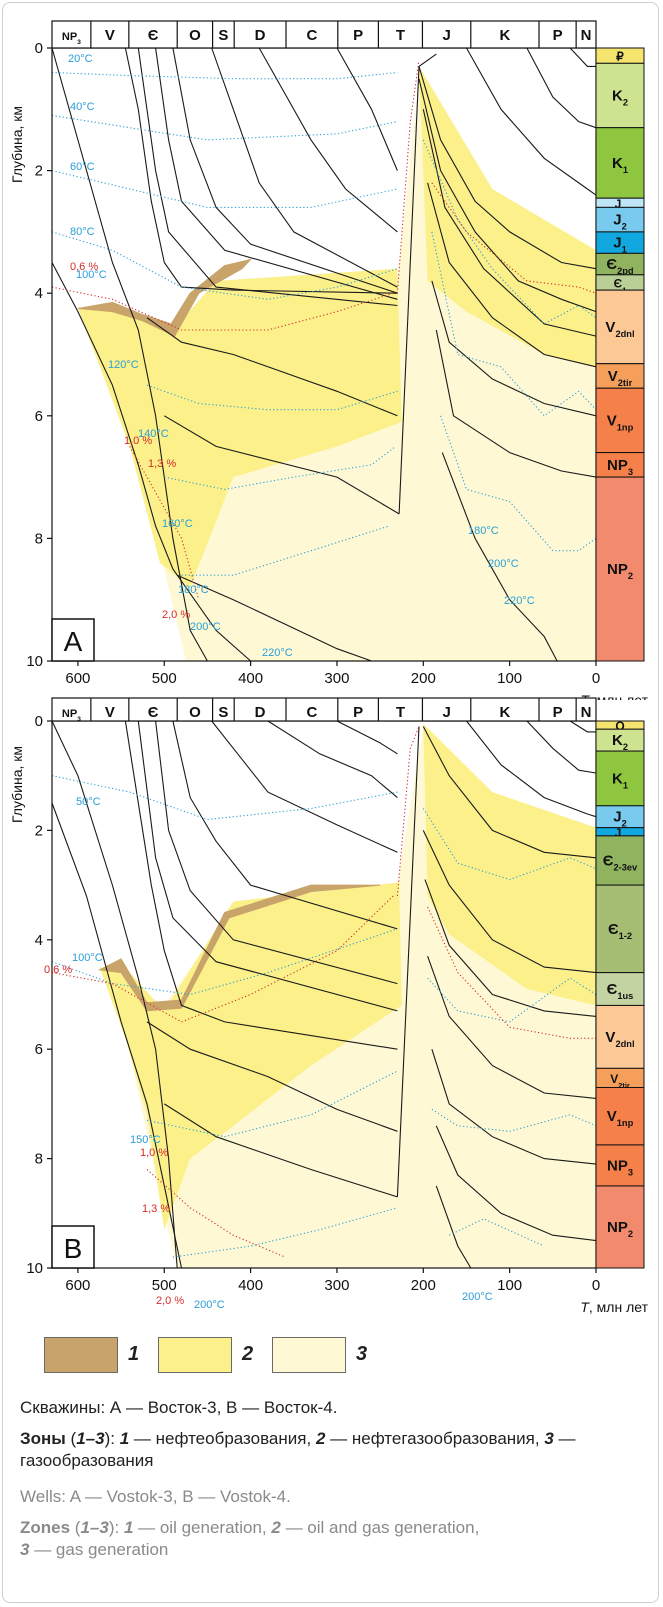  What do you see at coordinates (620, 266) in the screenshot?
I see `strat-label-6: Є2pd` at bounding box center [620, 266].